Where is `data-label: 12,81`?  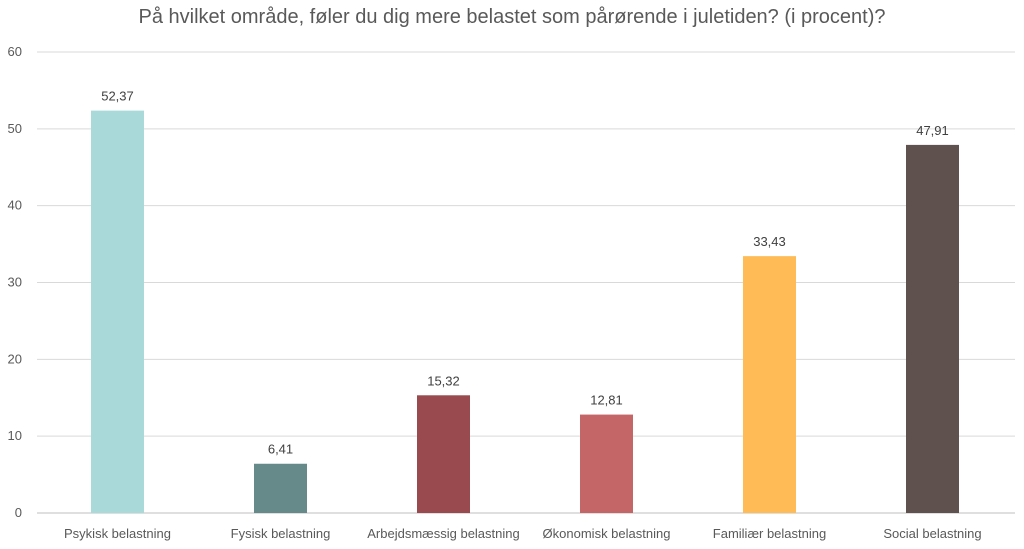 data-label: 12,81 is located at coordinates (606, 400).